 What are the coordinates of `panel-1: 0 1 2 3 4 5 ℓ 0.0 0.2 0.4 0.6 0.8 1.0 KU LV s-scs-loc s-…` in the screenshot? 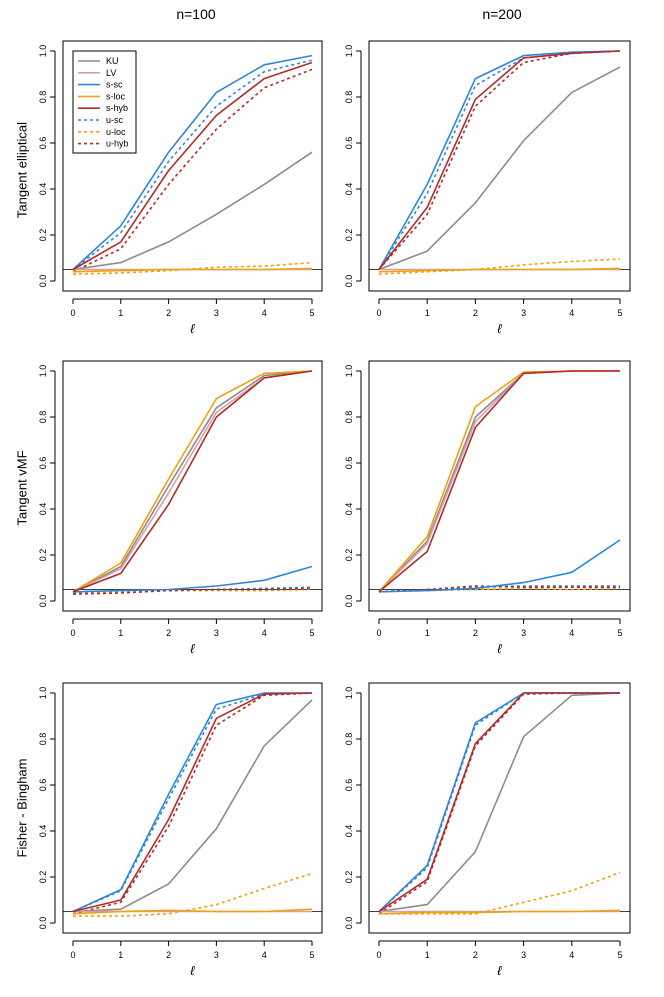 It's located at (180, 188).